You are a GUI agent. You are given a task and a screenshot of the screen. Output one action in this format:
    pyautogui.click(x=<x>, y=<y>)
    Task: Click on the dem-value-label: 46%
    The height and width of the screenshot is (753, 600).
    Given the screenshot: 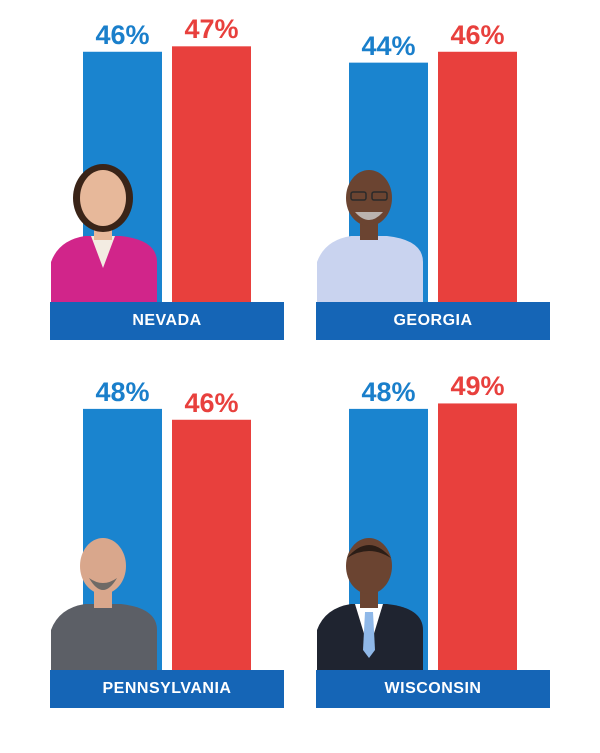 What is the action you would take?
    pyautogui.click(x=122, y=34)
    